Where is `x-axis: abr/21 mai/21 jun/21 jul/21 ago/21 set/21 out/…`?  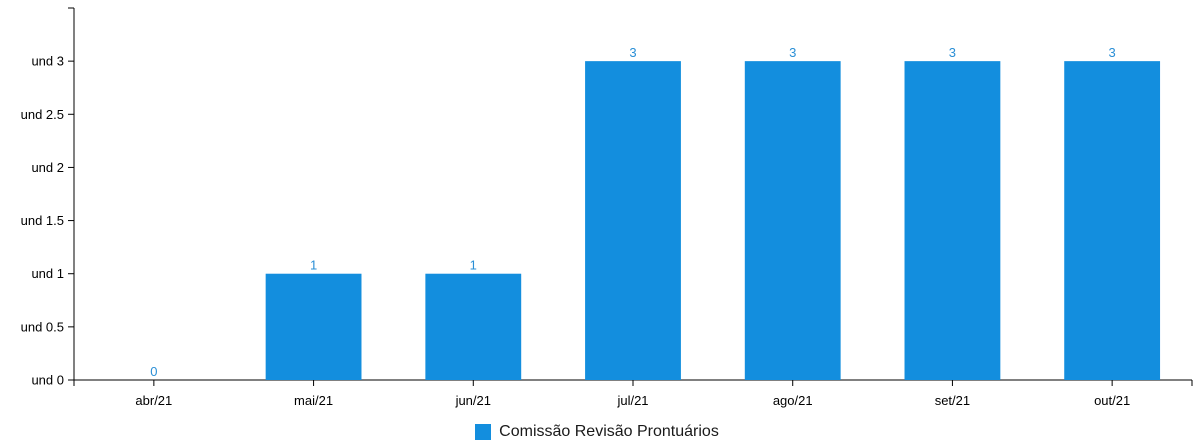
x-axis: abr/21 mai/21 jun/21 jul/21 ago/21 set/21 out/… is located at coordinates (633, 393).